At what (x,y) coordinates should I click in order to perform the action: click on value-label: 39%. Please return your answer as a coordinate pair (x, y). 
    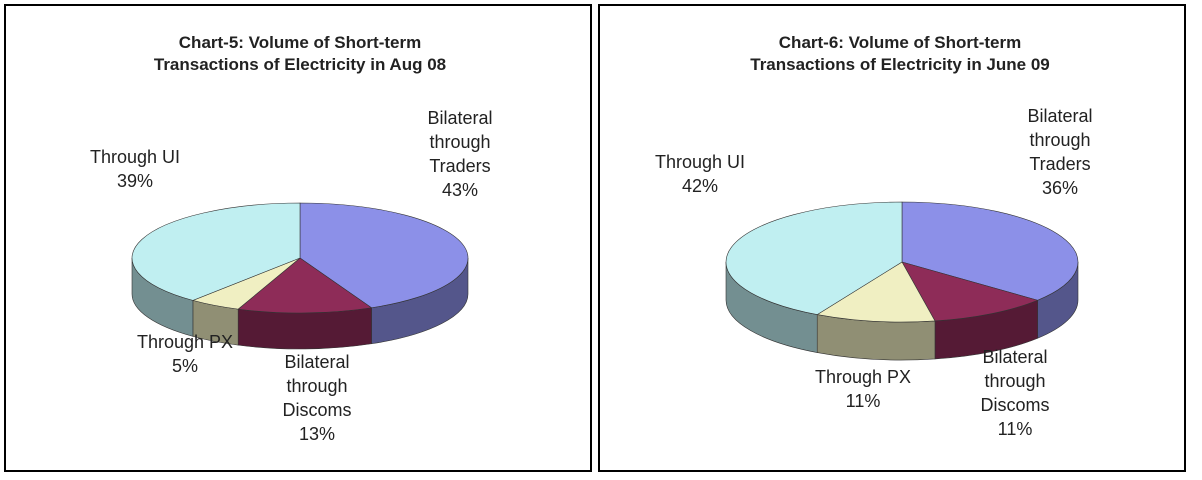
    Looking at the image, I should click on (135, 181).